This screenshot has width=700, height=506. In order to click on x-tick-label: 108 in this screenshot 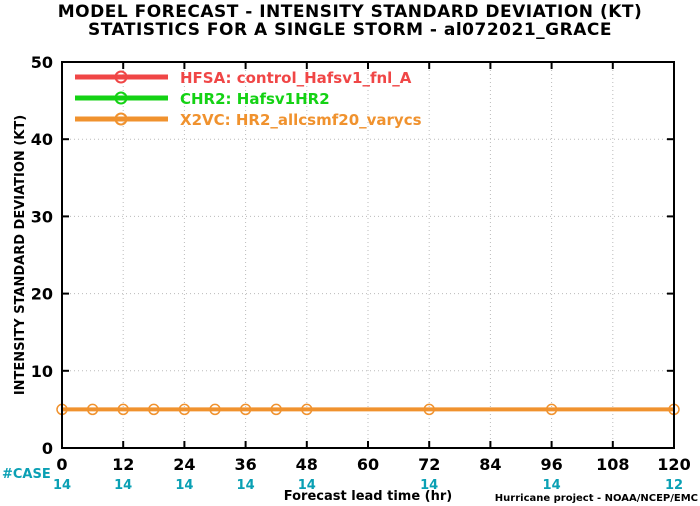, I will do `click(612, 464)`.